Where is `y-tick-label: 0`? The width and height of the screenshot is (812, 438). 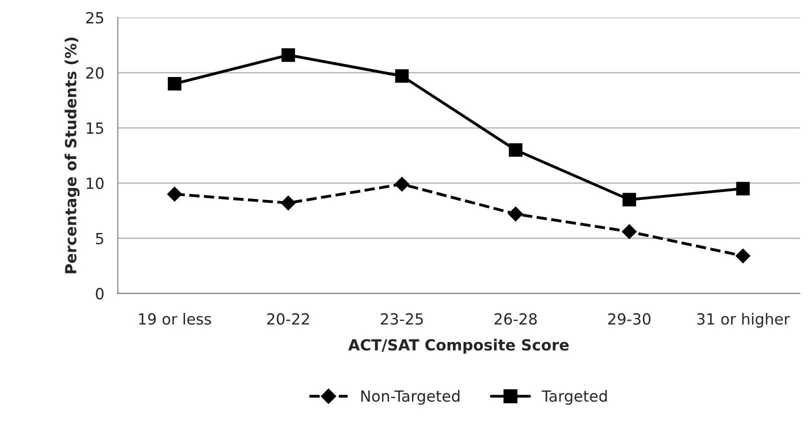 y-tick-label: 0 is located at coordinates (100, 294).